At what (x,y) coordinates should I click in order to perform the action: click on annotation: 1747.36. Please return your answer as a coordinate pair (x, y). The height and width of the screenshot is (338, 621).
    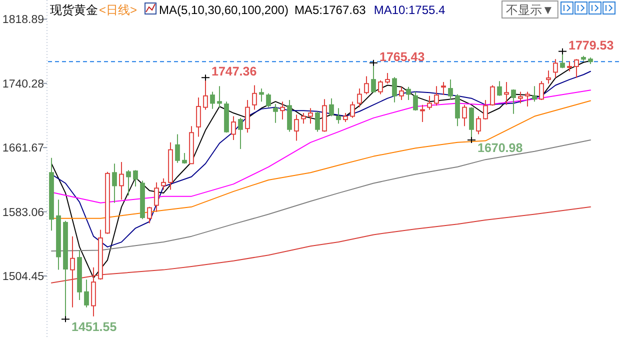
    Looking at the image, I should click on (234, 71).